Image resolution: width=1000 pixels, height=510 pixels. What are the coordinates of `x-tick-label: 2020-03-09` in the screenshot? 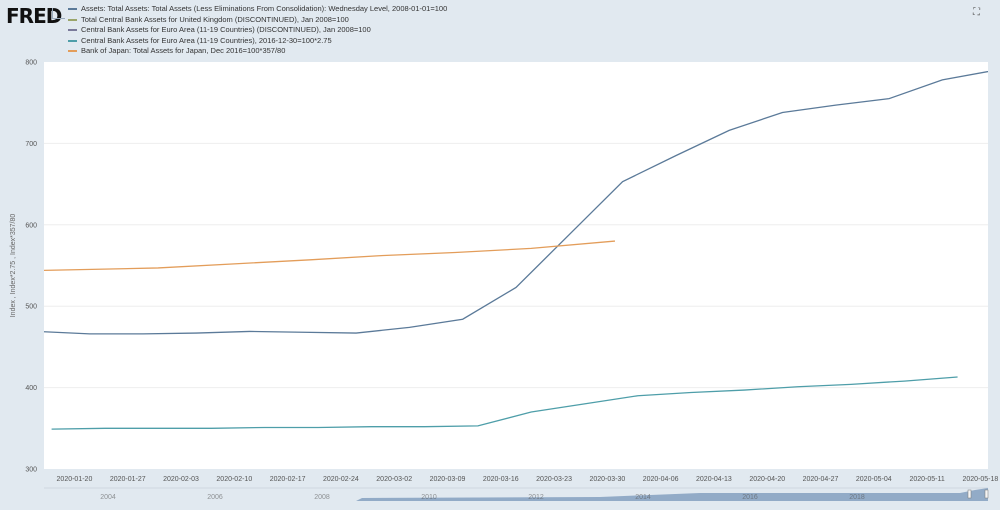 It's located at (448, 479).